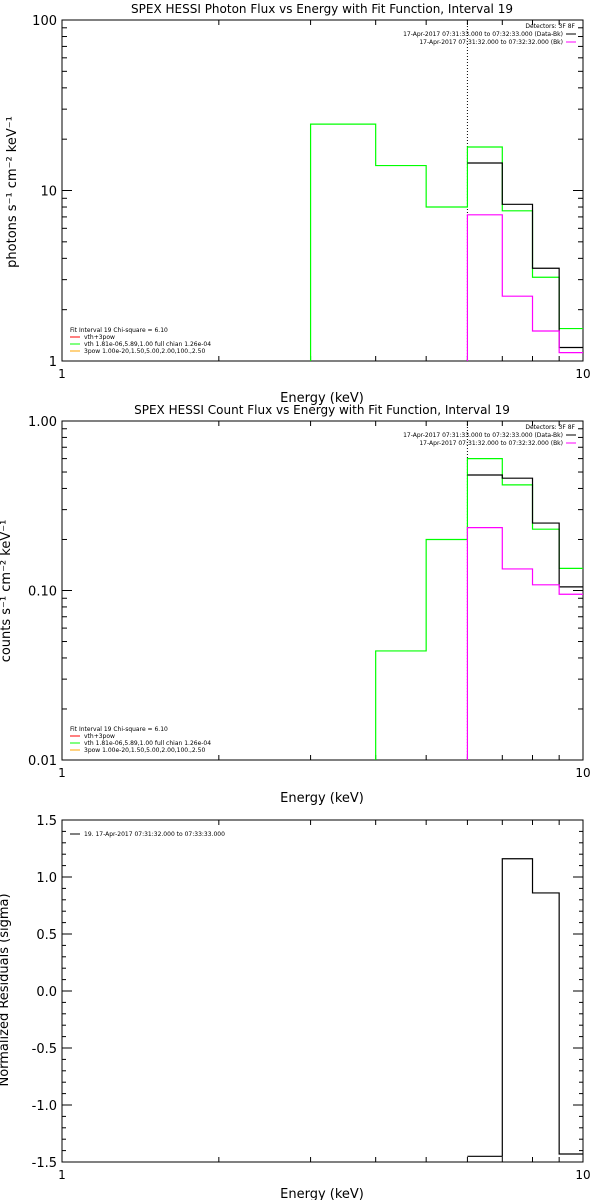  I want to click on y-axis-label: Normalized Residuals (sigma), so click(6, 989).